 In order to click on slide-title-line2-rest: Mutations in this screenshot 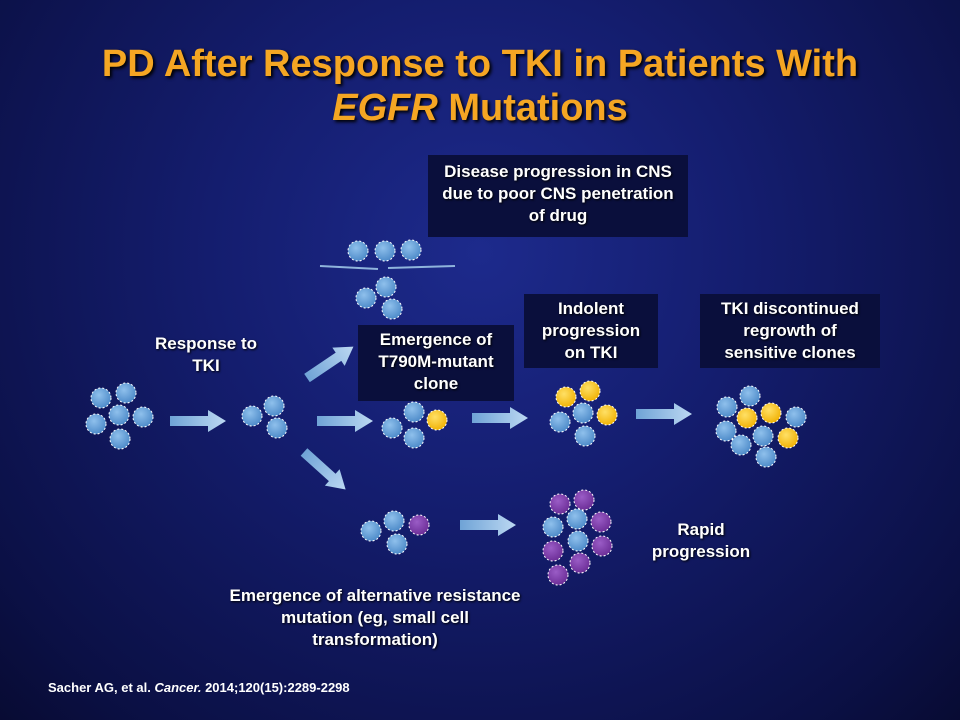, I will do `click(533, 108)`.